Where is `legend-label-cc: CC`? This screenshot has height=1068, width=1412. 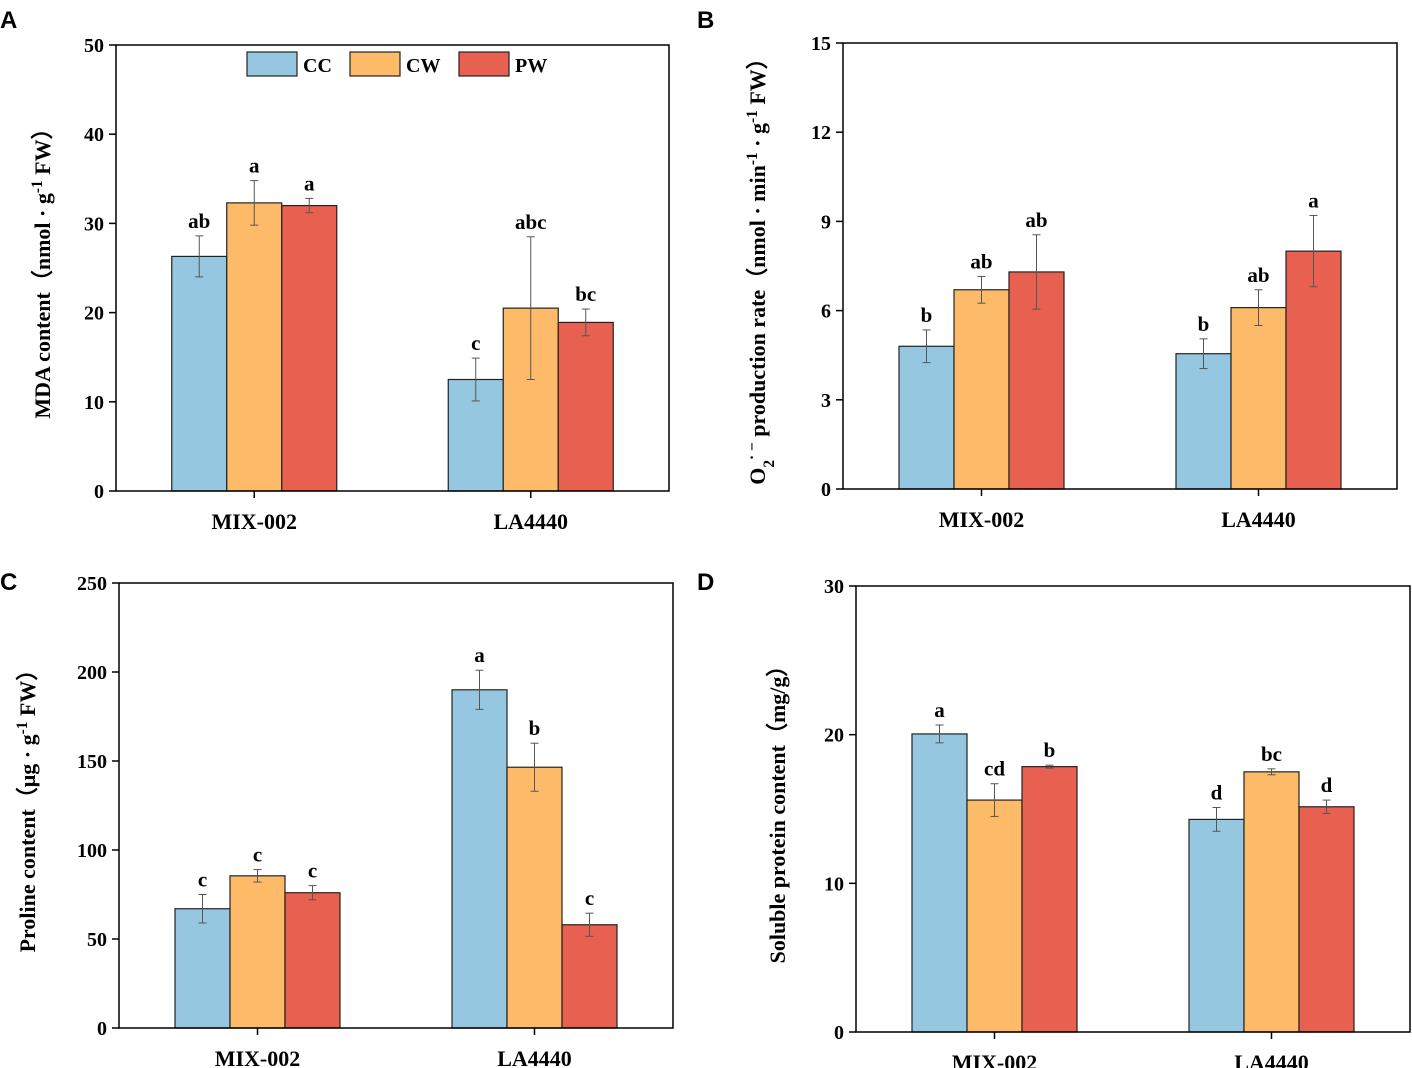
legend-label-cc: CC is located at coordinates (317, 66).